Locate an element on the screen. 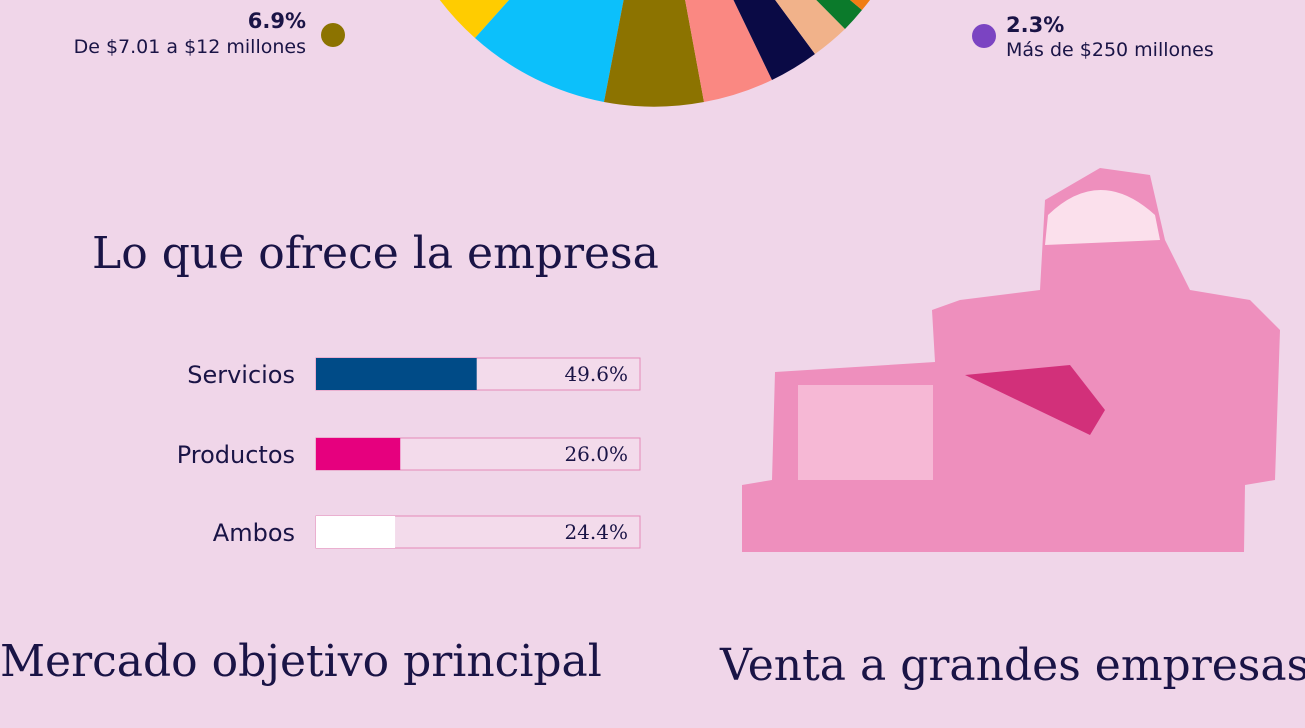 The width and height of the screenshot is (1305, 728). value-label: 24.4% is located at coordinates (596, 532).